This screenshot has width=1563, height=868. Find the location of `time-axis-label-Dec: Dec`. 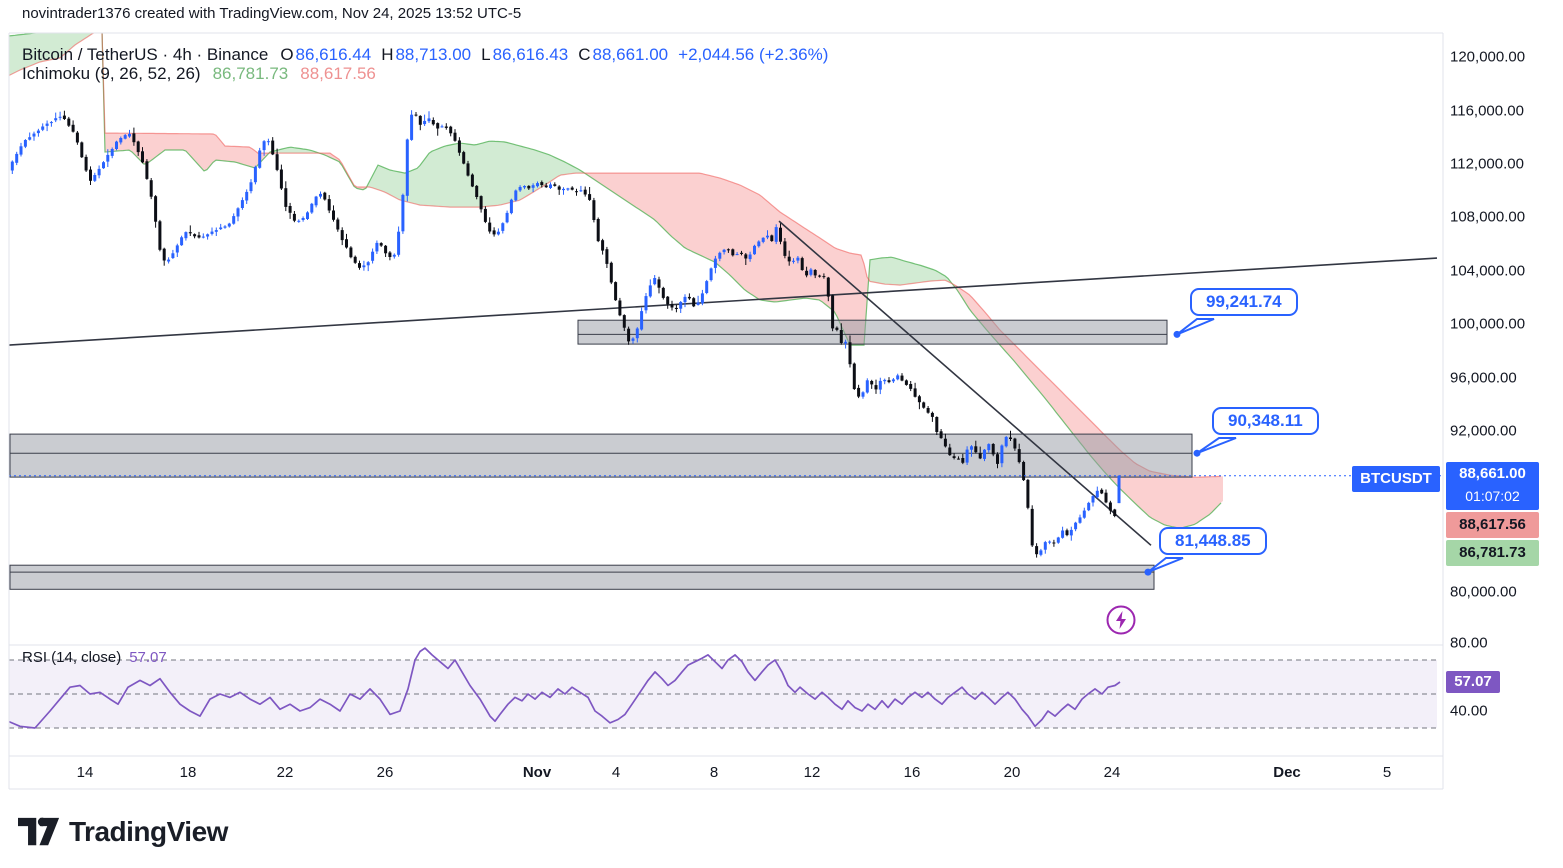

time-axis-label-Dec: Dec is located at coordinates (1287, 772).